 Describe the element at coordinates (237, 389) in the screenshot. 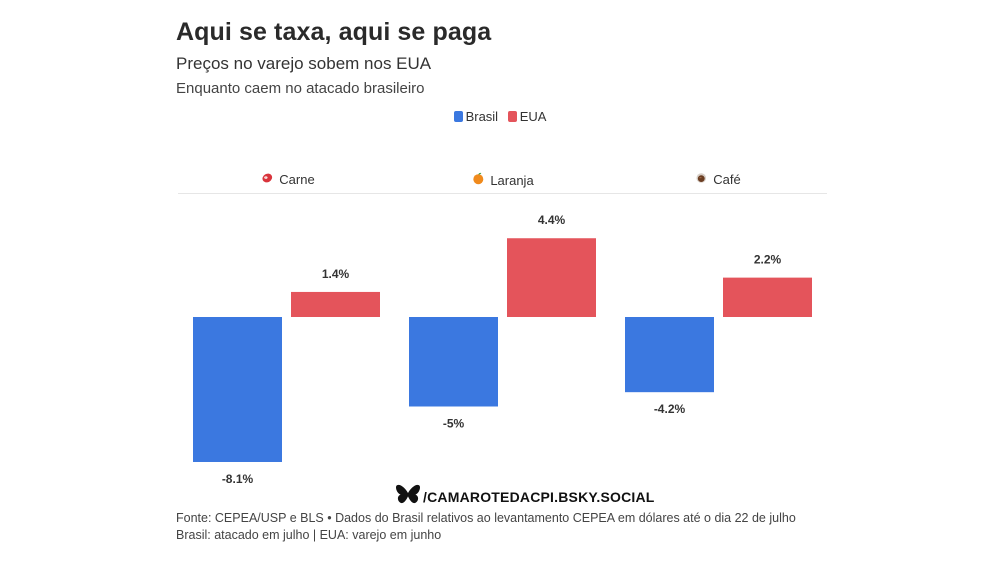

I see `bar-brasil-carne` at that location.